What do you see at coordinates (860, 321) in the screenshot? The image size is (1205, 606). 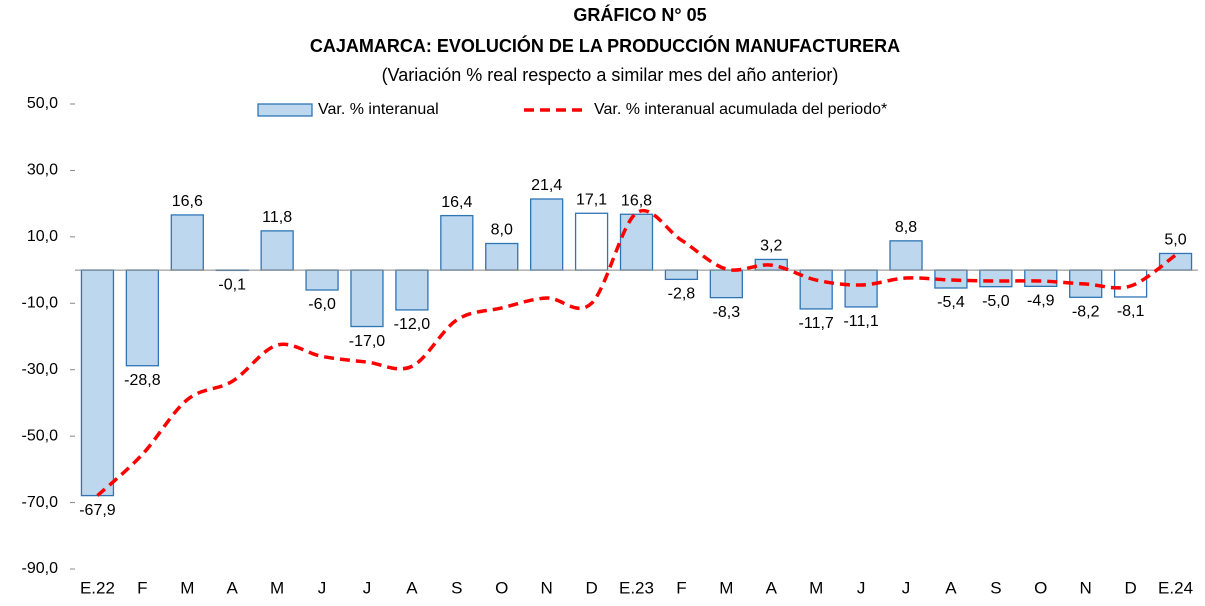 I see `value-label: -11,1` at bounding box center [860, 321].